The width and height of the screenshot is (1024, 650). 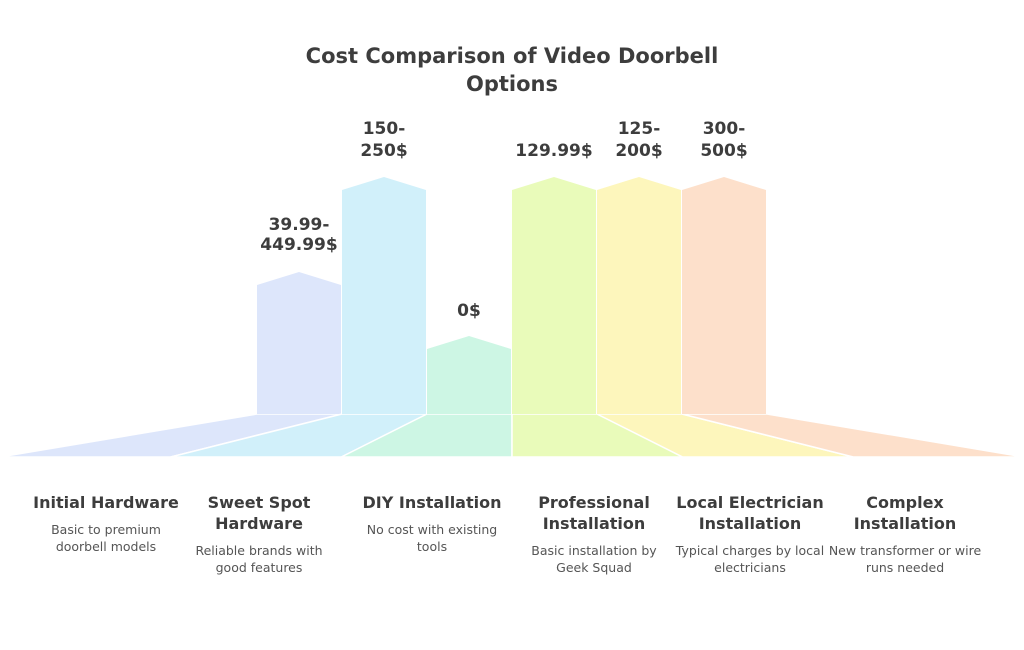 What do you see at coordinates (259, 513) in the screenshot?
I see `category-title: Sweet Spot Hardware` at bounding box center [259, 513].